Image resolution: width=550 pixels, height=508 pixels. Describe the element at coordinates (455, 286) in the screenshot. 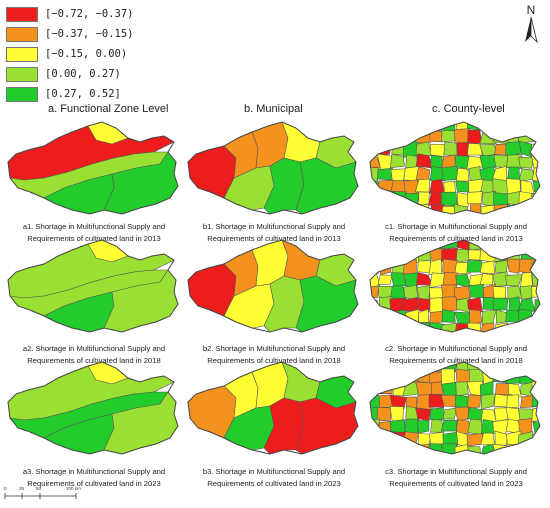

I see `map-c2` at that location.